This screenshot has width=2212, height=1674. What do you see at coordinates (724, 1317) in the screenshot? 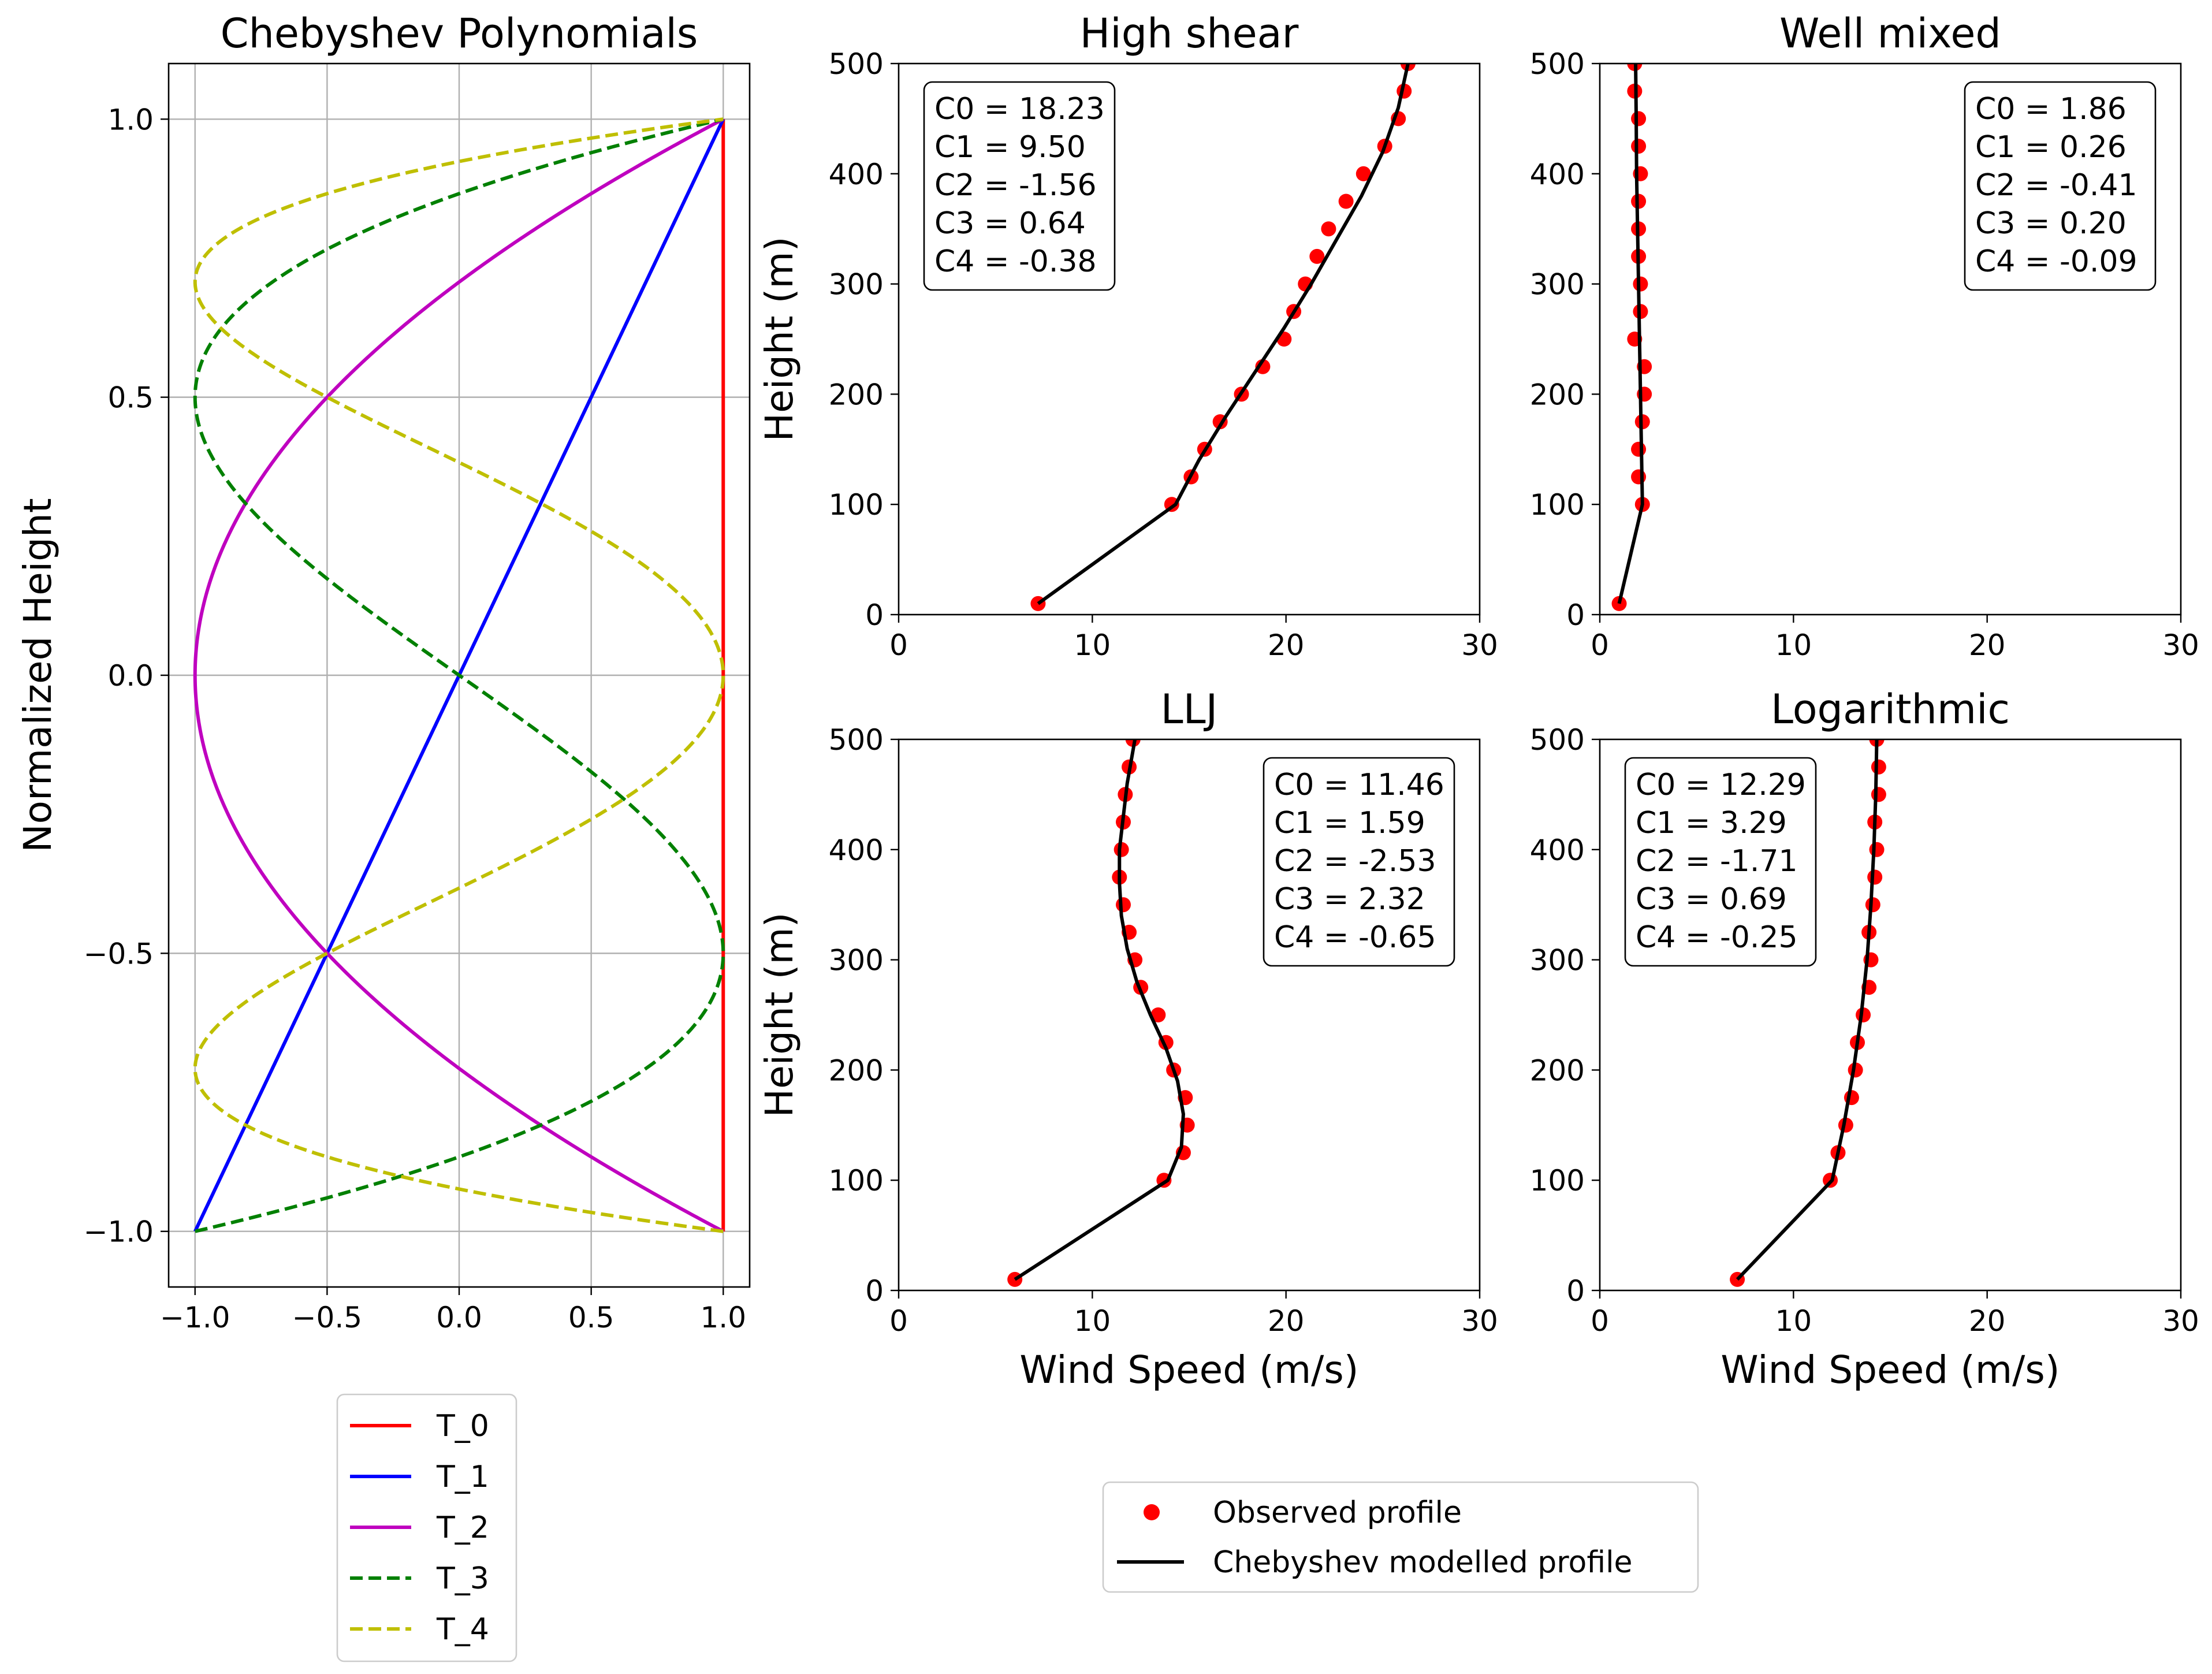
I see `x-tick-label: 1.0` at bounding box center [724, 1317].